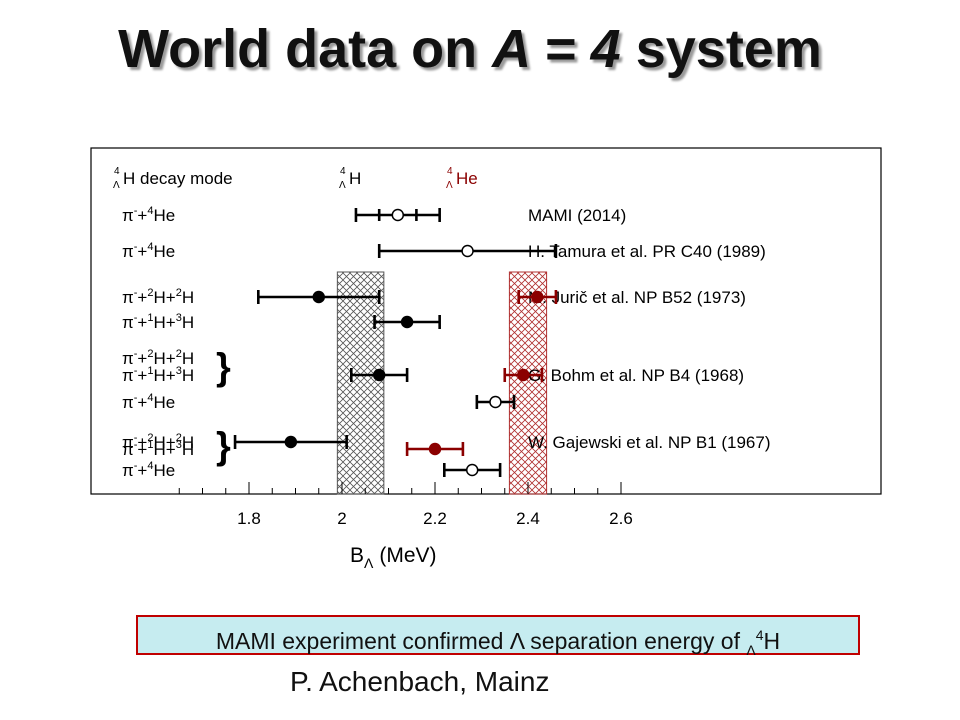  Describe the element at coordinates (360, 383) in the screenshot. I see `band-hyperhydrogen` at that location.